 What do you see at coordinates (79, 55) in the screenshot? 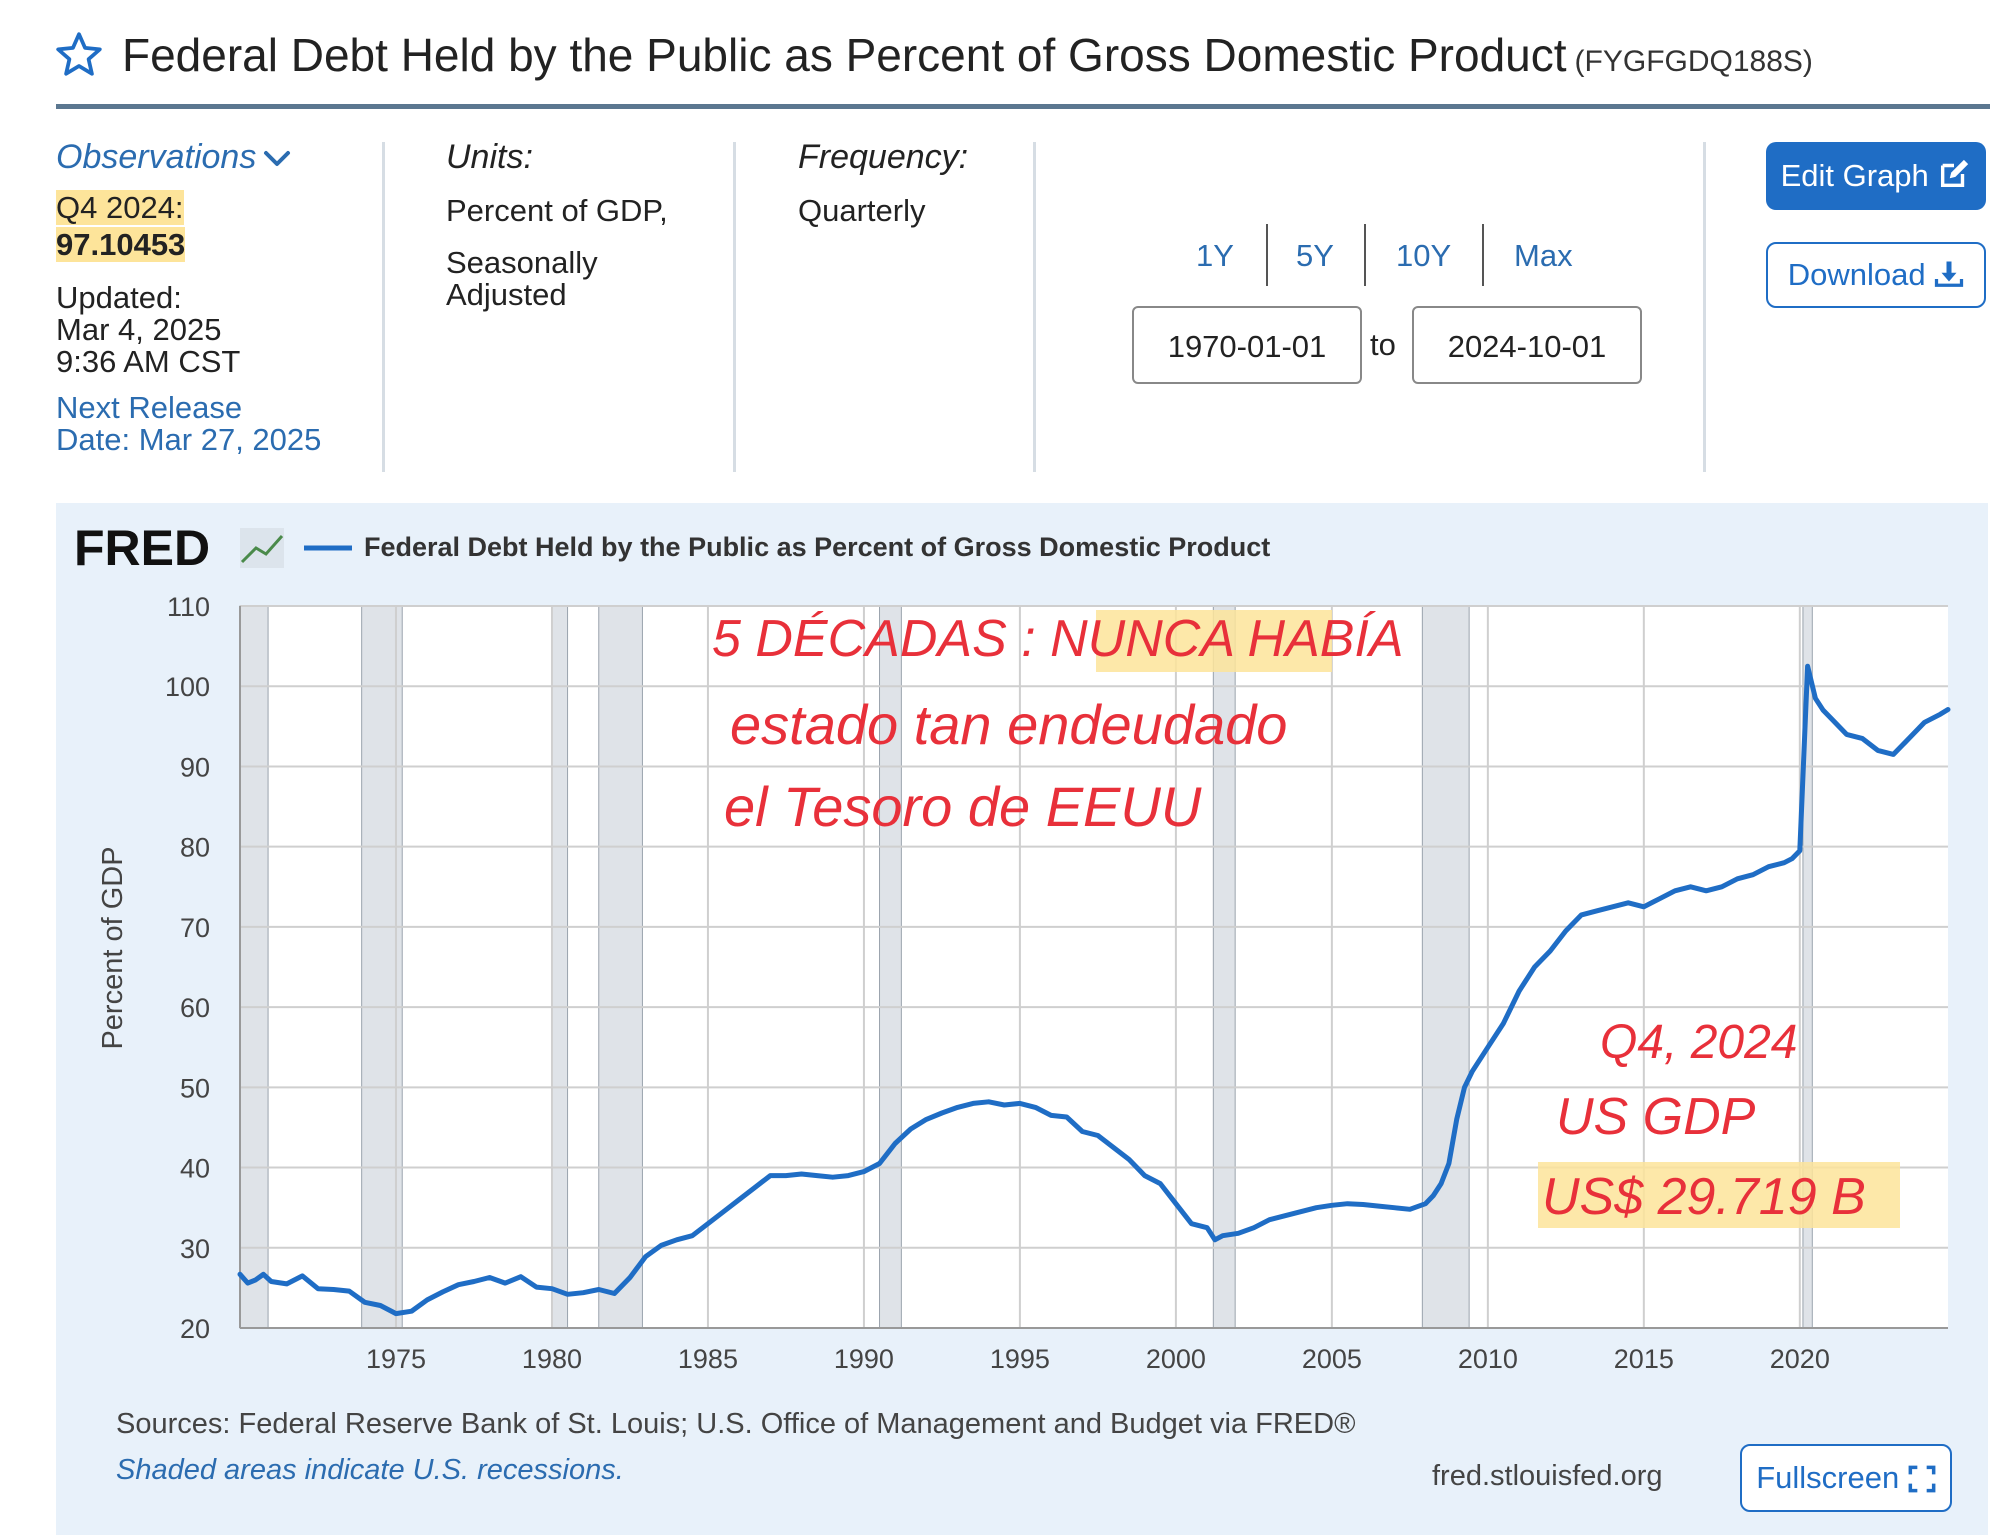
I see `favorite-star-icon` at bounding box center [79, 55].